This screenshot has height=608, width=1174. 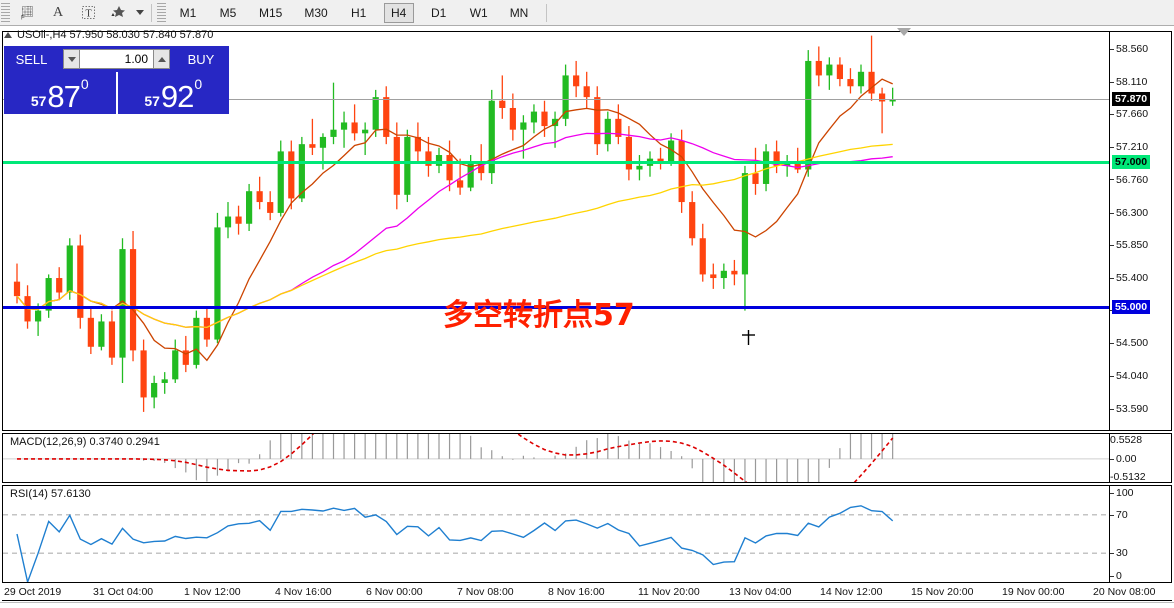 What do you see at coordinates (58, 12) in the screenshot?
I see `text-tool-icon: A` at bounding box center [58, 12].